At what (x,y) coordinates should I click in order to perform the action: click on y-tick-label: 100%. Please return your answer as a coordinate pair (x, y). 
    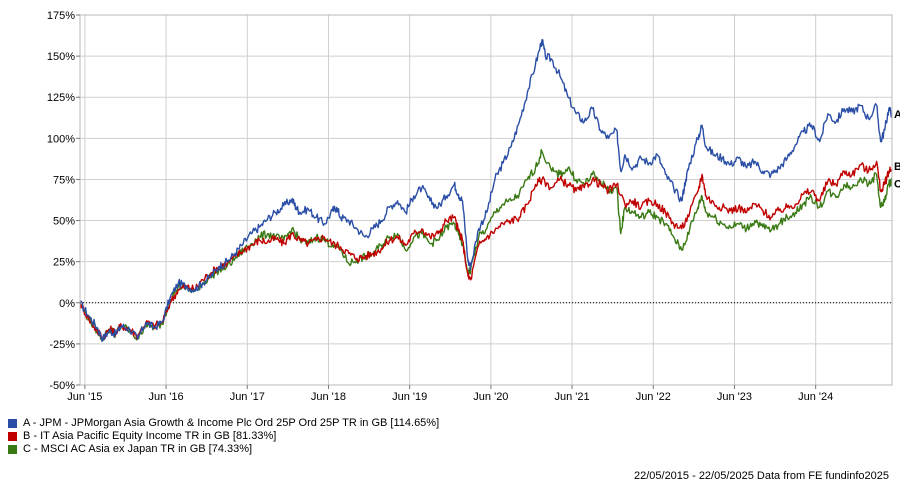
    Looking at the image, I should click on (61, 139).